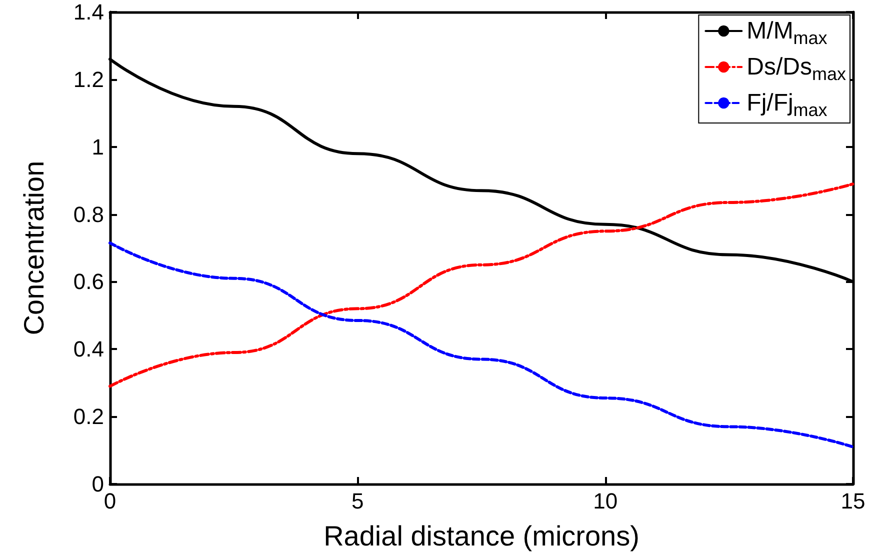 Image resolution: width=886 pixels, height=559 pixels. I want to click on x-tick-label: 10, so click(605, 501).